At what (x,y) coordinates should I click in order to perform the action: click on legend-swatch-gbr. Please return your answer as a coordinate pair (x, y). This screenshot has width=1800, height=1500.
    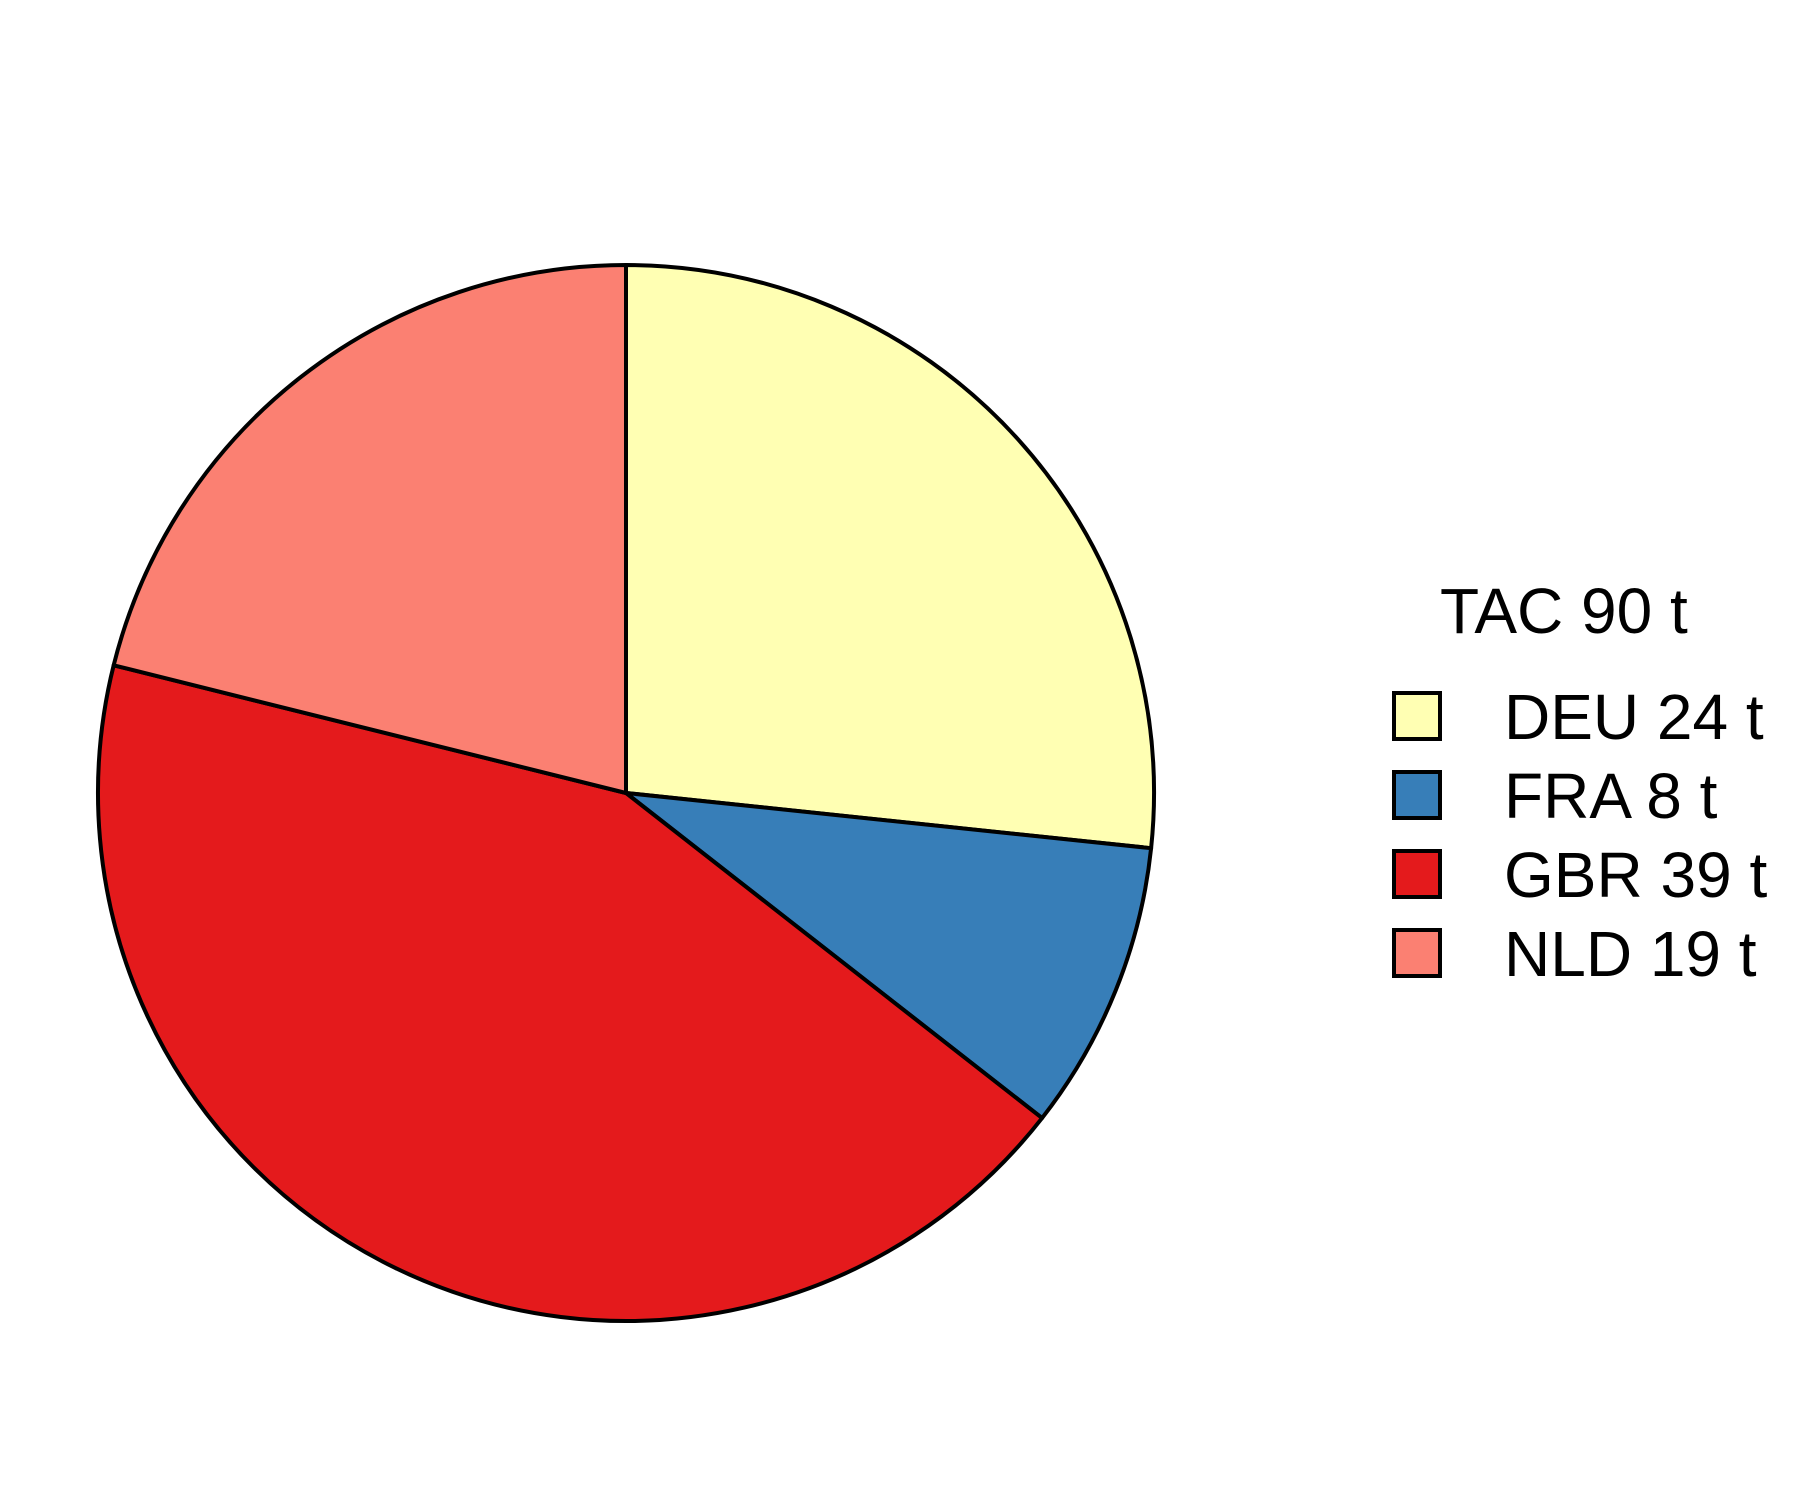
    Looking at the image, I should click on (1417, 874).